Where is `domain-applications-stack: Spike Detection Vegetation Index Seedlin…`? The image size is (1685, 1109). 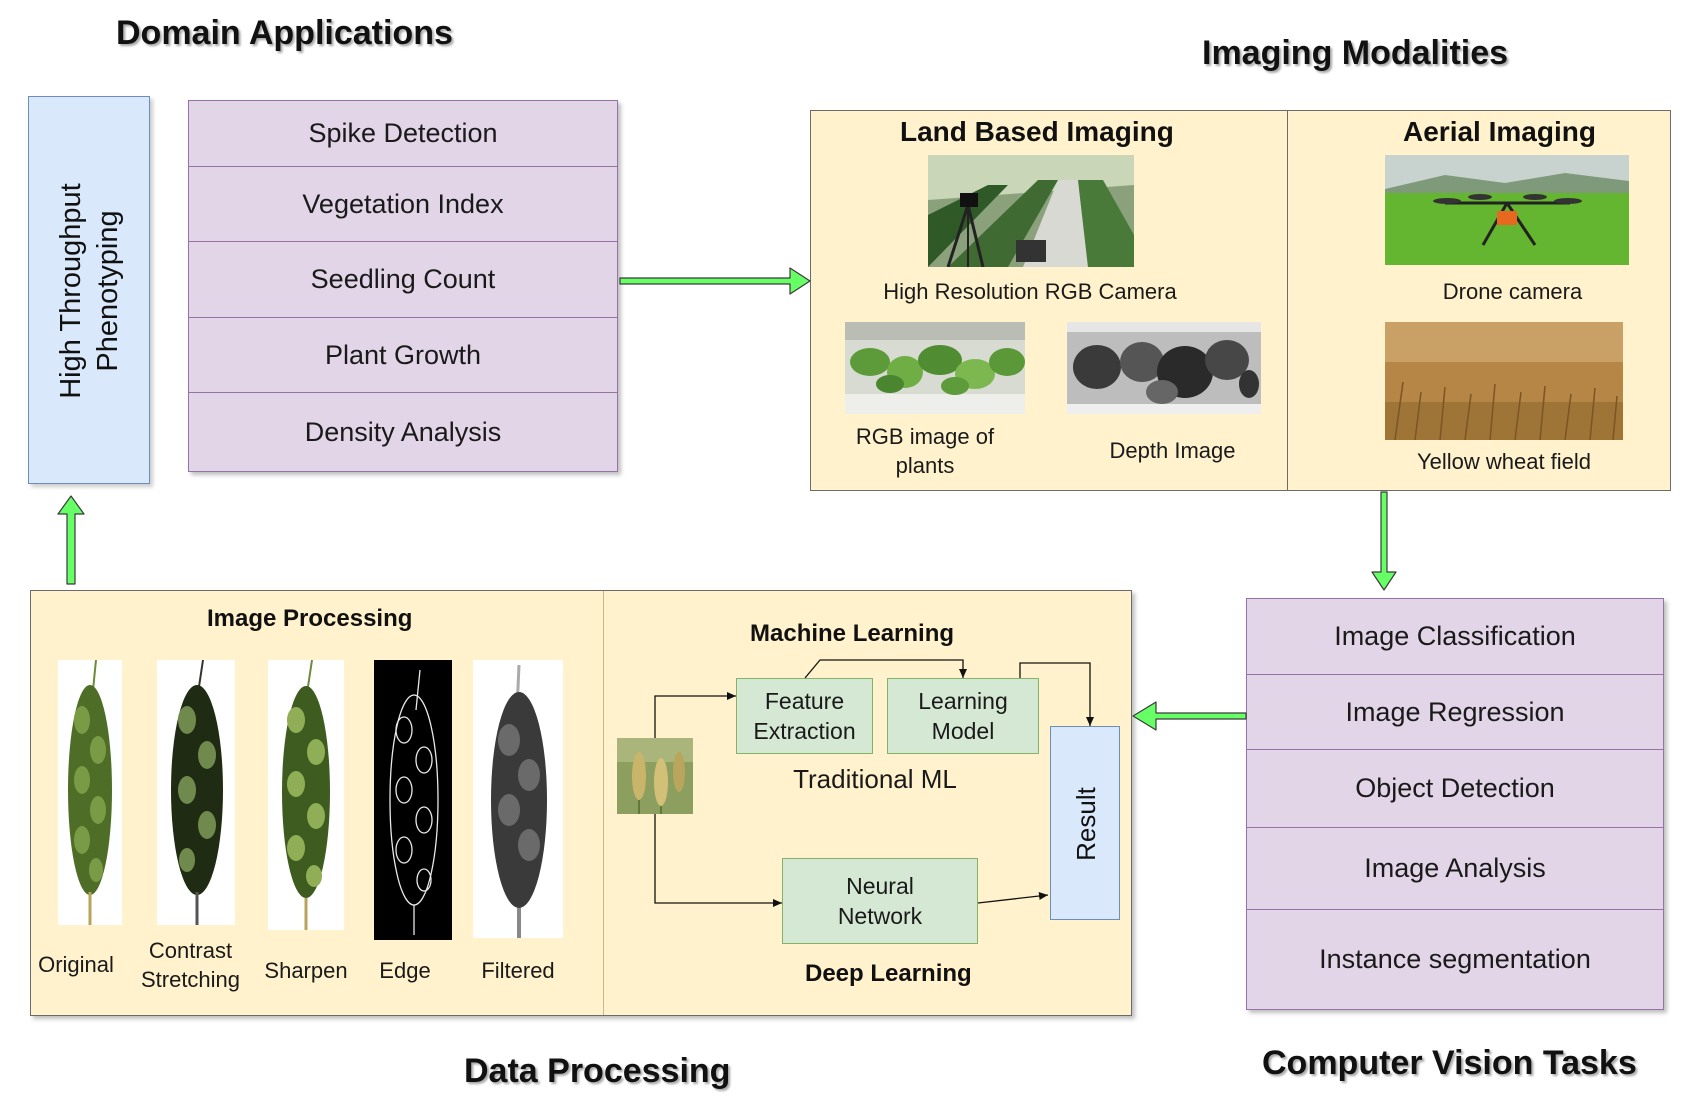 domain-applications-stack: Spike Detection Vegetation Index Seedlin… is located at coordinates (403, 286).